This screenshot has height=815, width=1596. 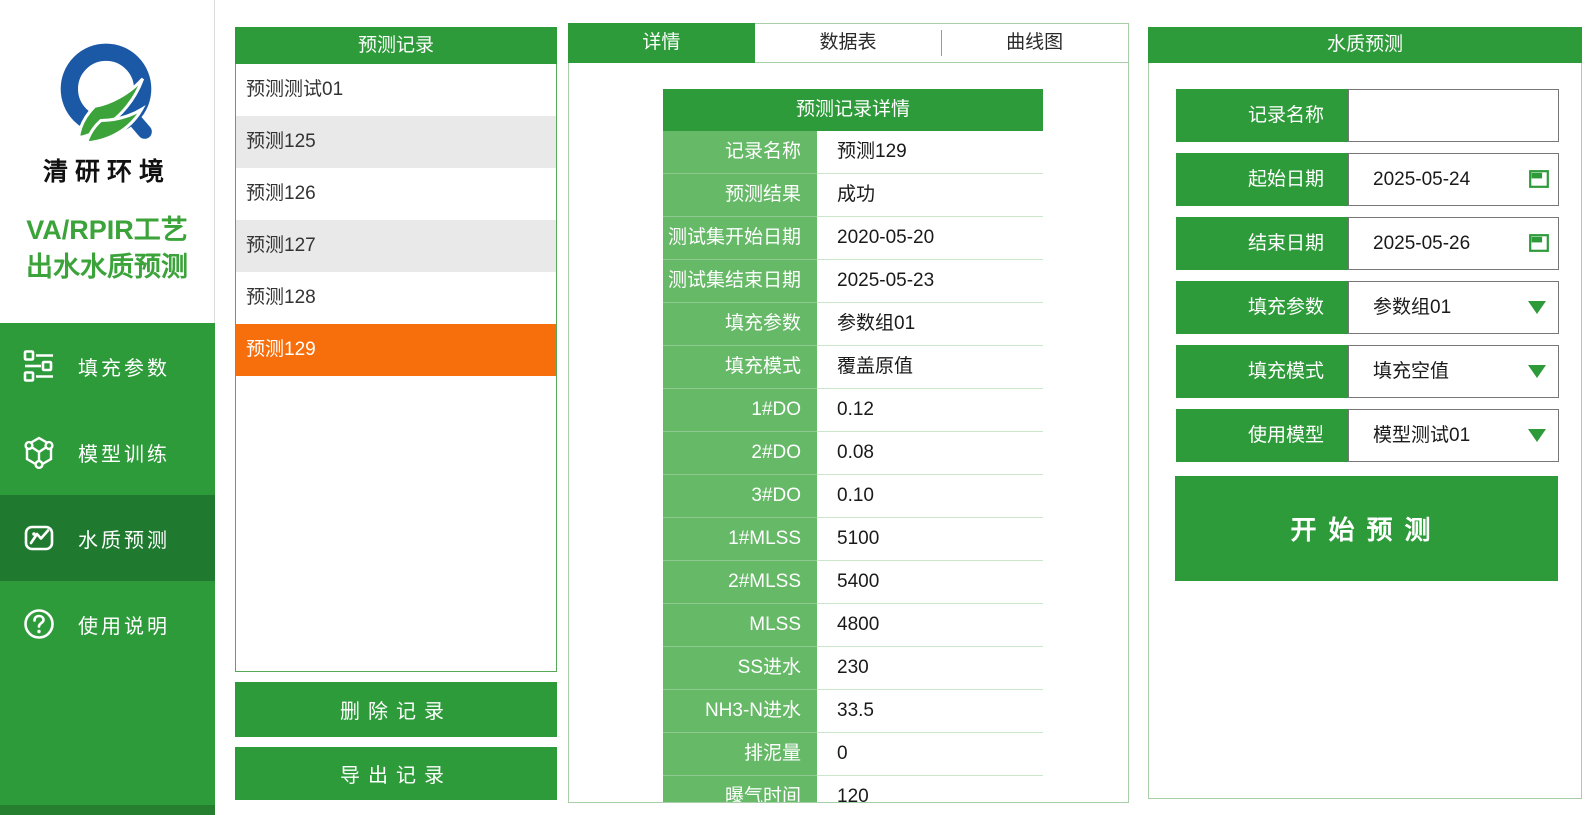 I want to click on record-name-input, so click(x=1453, y=115).